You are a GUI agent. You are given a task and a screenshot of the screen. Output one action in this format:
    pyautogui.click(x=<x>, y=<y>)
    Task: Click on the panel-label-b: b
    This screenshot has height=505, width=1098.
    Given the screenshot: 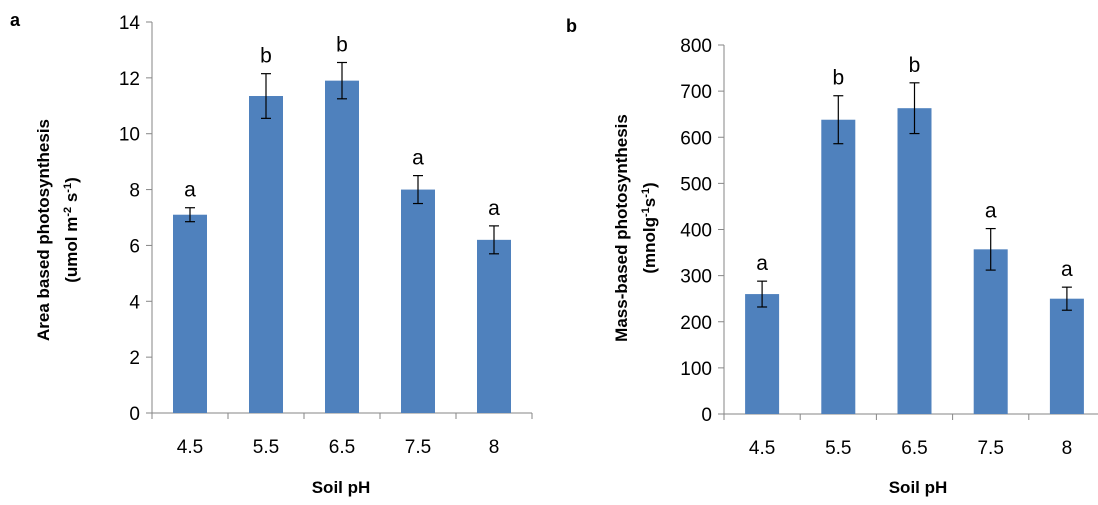 What is the action you would take?
    pyautogui.click(x=571, y=26)
    